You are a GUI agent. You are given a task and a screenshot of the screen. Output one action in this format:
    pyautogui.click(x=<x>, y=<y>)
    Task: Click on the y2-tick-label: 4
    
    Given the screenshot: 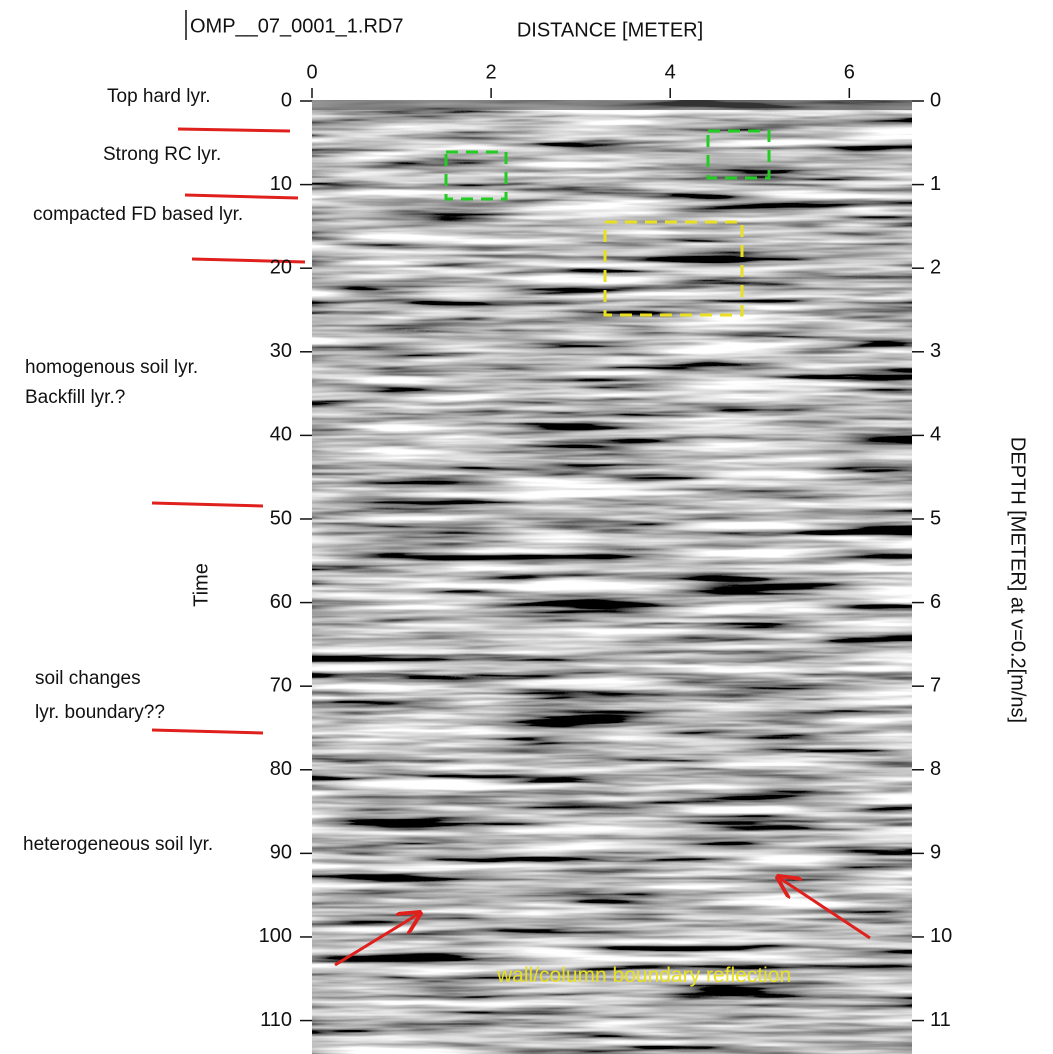 What is the action you would take?
    pyautogui.click(x=935, y=435)
    